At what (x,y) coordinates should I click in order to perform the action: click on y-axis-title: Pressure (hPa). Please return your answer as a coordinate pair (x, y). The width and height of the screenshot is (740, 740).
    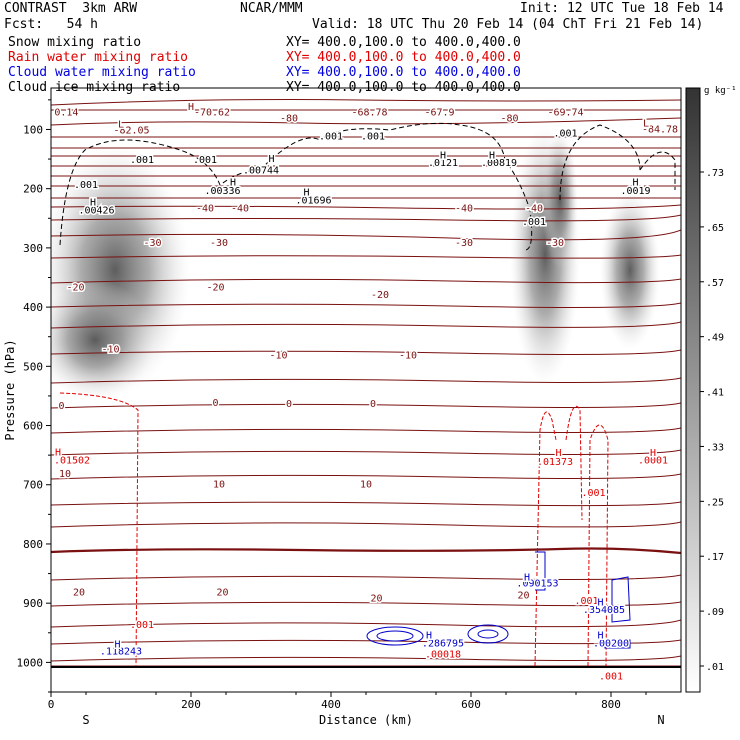
    Looking at the image, I should click on (10, 389).